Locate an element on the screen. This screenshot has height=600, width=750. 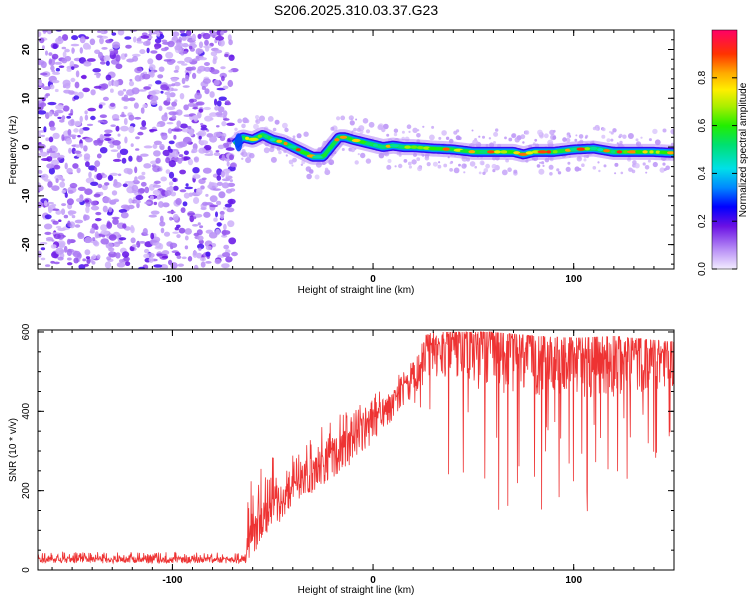
colorbar-gradient is located at coordinates (724, 149).